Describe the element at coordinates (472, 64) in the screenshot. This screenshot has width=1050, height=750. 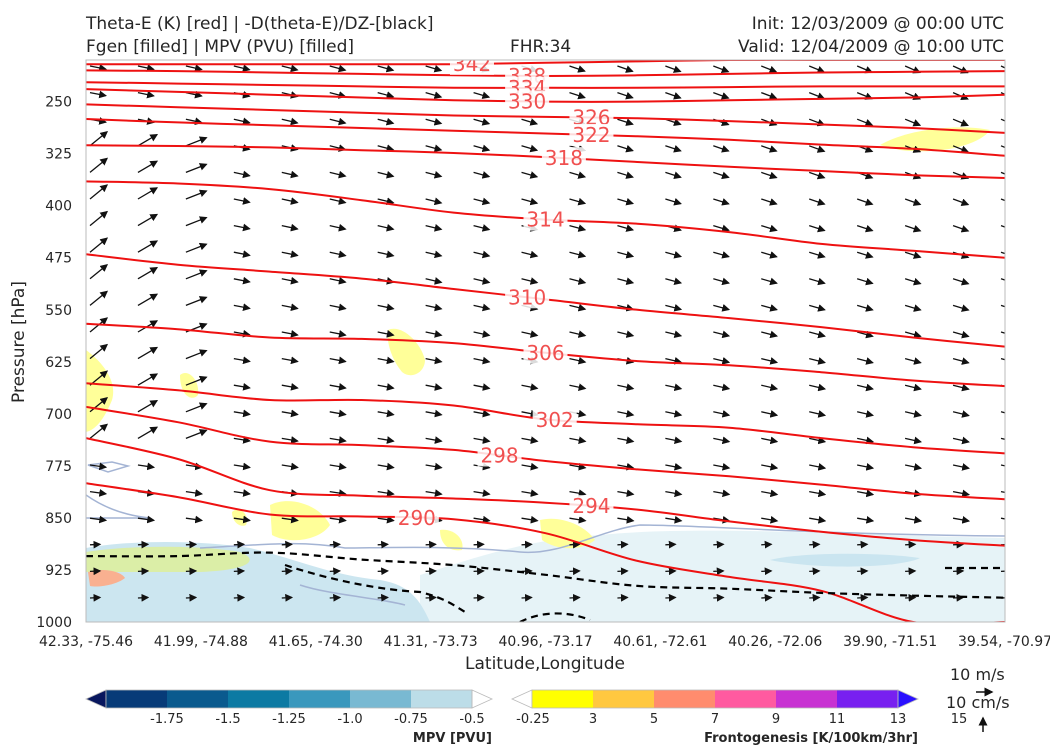
I see `theta-e-label-342: 342` at that location.